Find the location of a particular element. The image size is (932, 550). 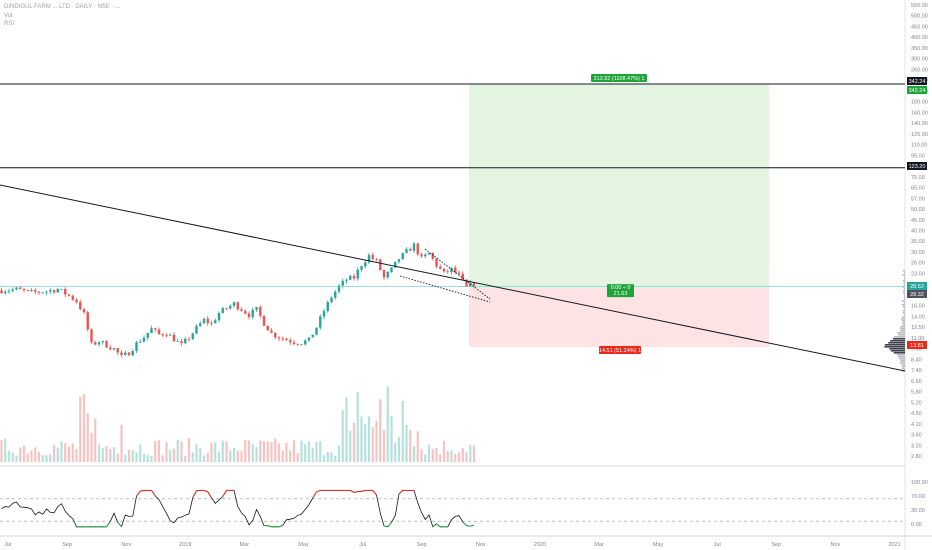

rsi-tick: 100.00 is located at coordinates (919, 483).